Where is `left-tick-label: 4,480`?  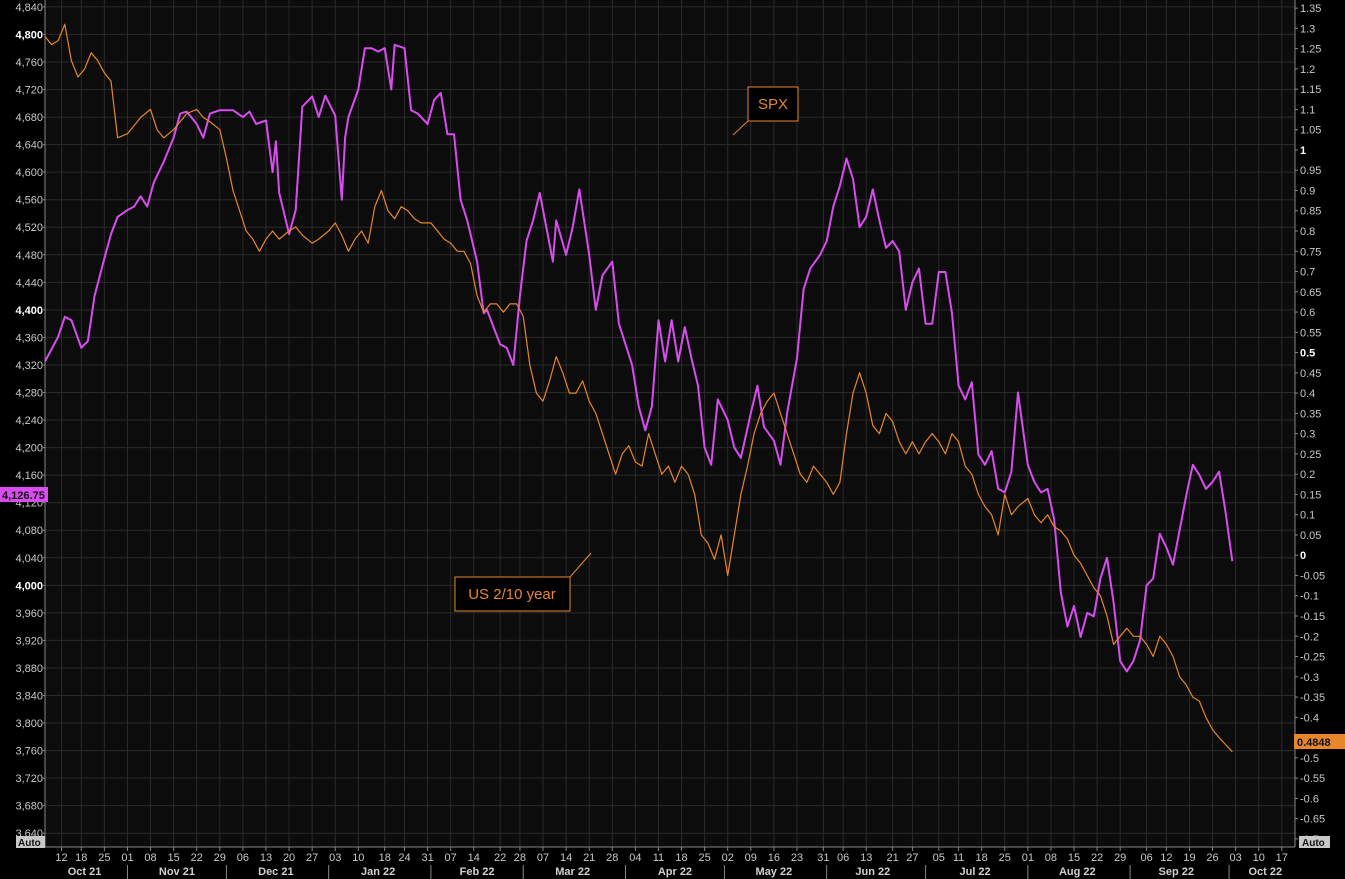
left-tick-label: 4,480 is located at coordinates (29, 256).